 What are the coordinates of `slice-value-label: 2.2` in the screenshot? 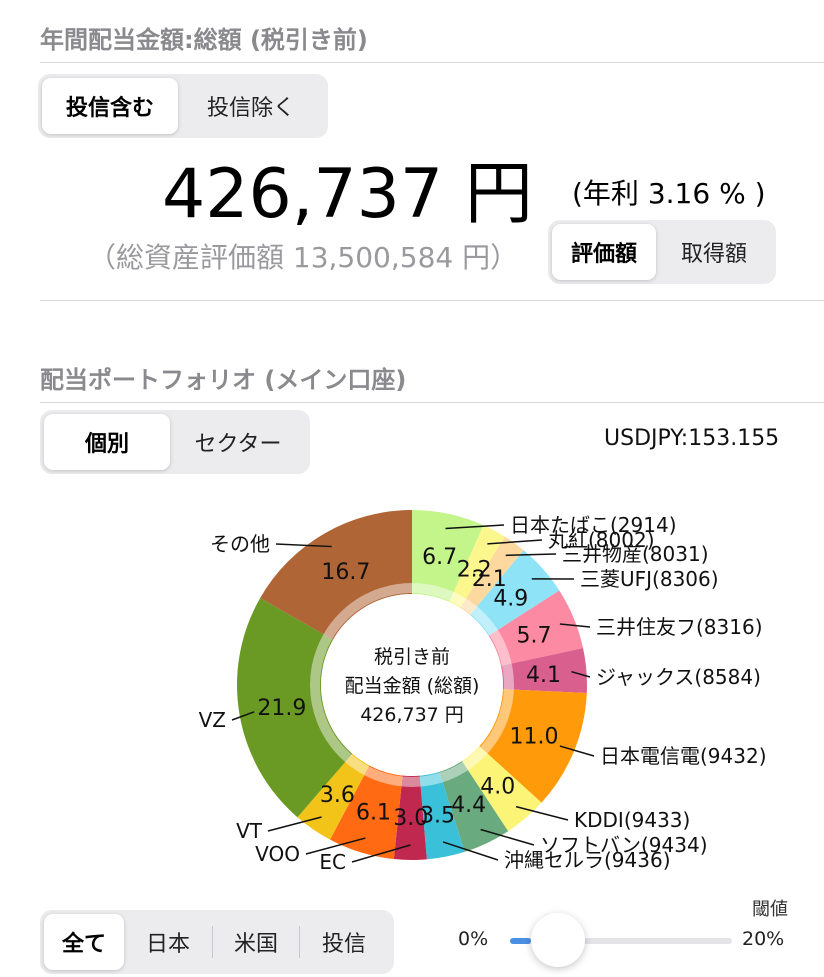 It's located at (474, 570).